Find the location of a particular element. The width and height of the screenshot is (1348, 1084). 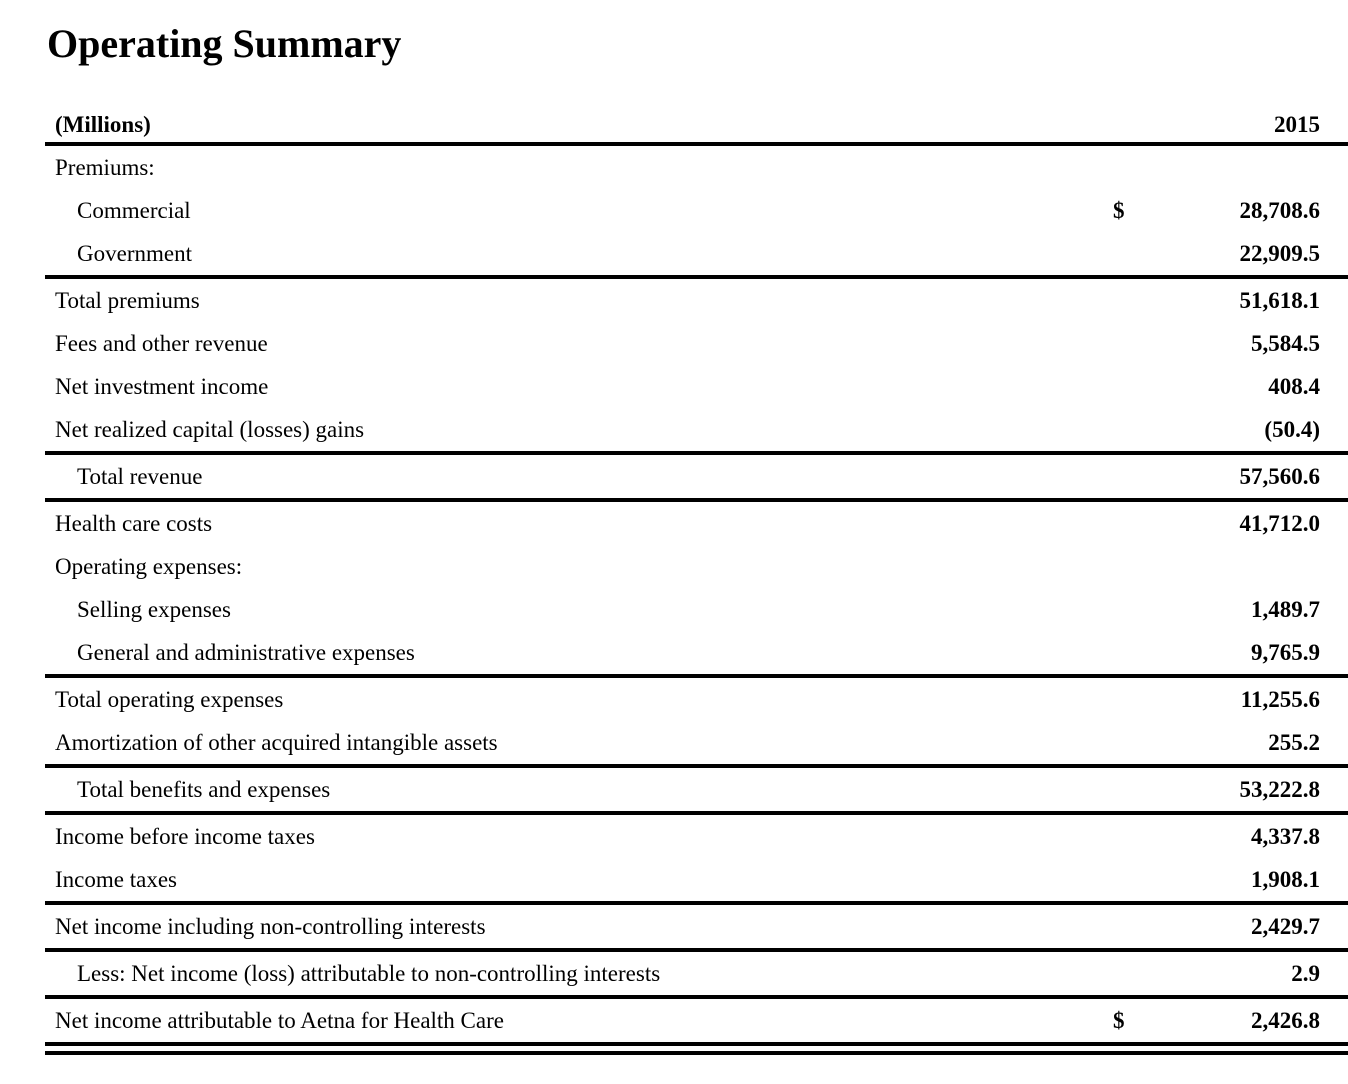

row-label: Total premiums is located at coordinates (127, 300).